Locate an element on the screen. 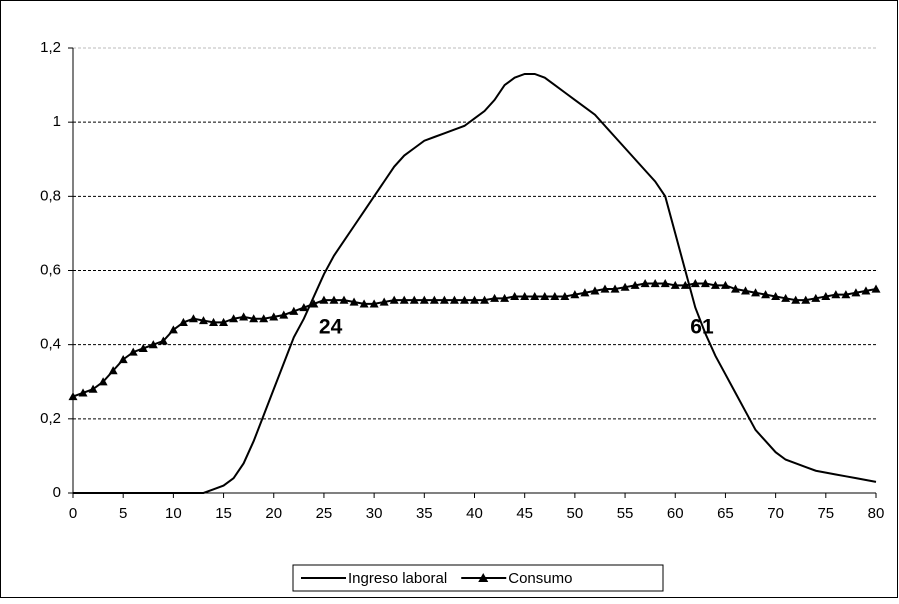  x-tick-label: 80 is located at coordinates (876, 513).